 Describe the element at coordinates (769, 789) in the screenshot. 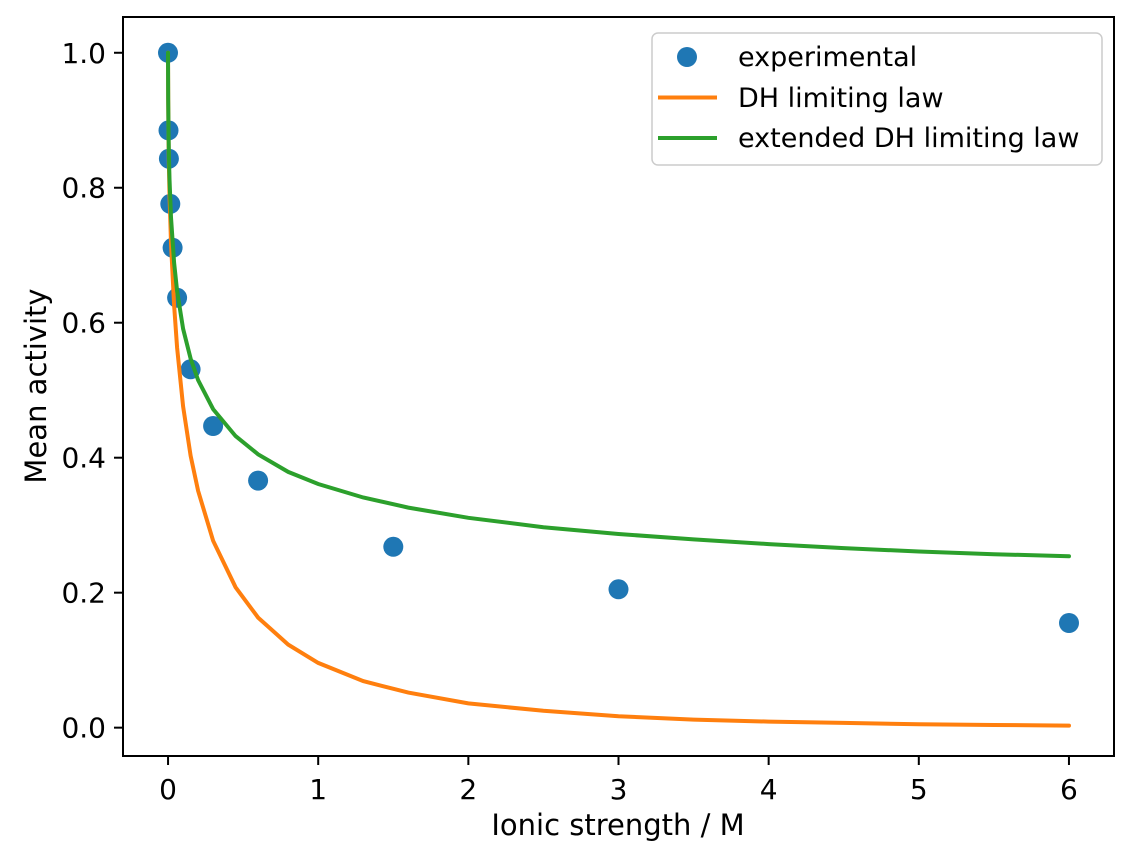

I see `x-tick-label: 4` at that location.